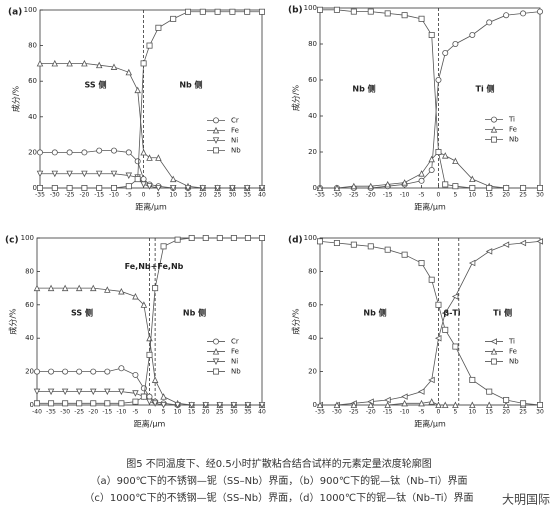  I want to click on y-tick-label: 60, so click(312, 305).